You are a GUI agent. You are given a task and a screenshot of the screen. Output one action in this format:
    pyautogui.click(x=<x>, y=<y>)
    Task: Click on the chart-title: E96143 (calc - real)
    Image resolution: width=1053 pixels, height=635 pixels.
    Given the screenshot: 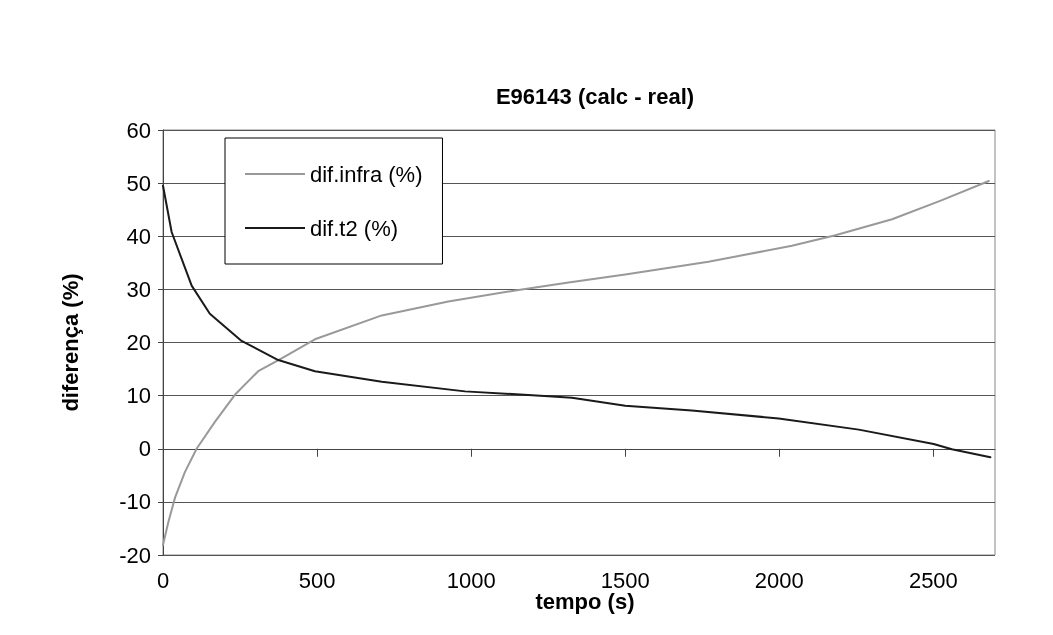 What is the action you would take?
    pyautogui.click(x=595, y=96)
    